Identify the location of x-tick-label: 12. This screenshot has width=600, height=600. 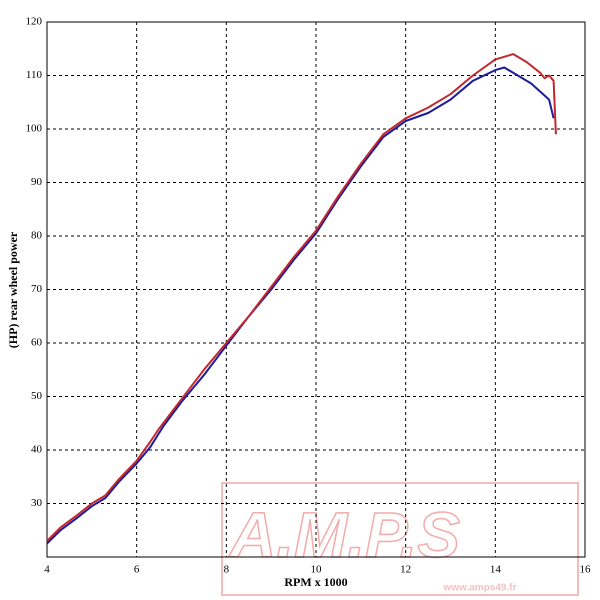
(405, 570).